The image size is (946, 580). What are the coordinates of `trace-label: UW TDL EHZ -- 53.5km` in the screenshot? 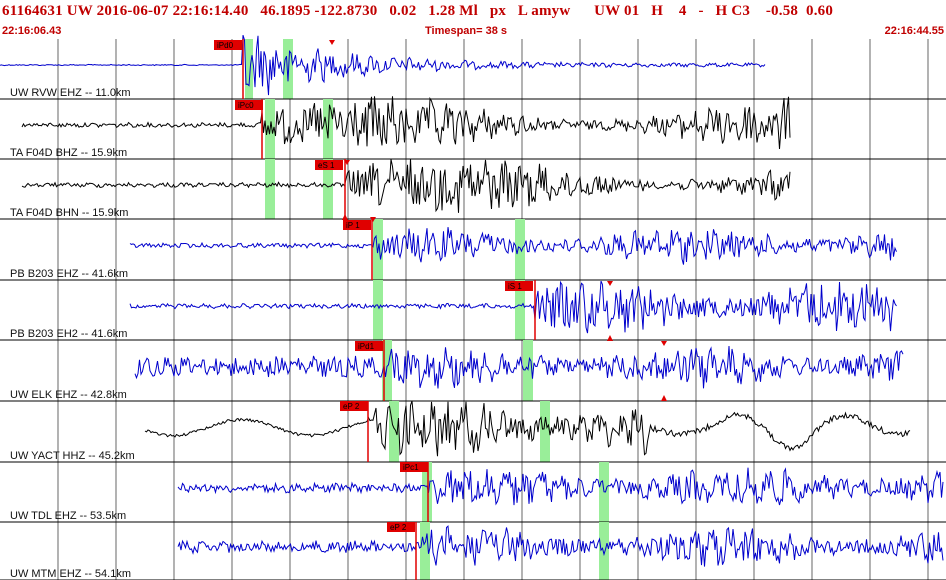 It's located at (68, 516).